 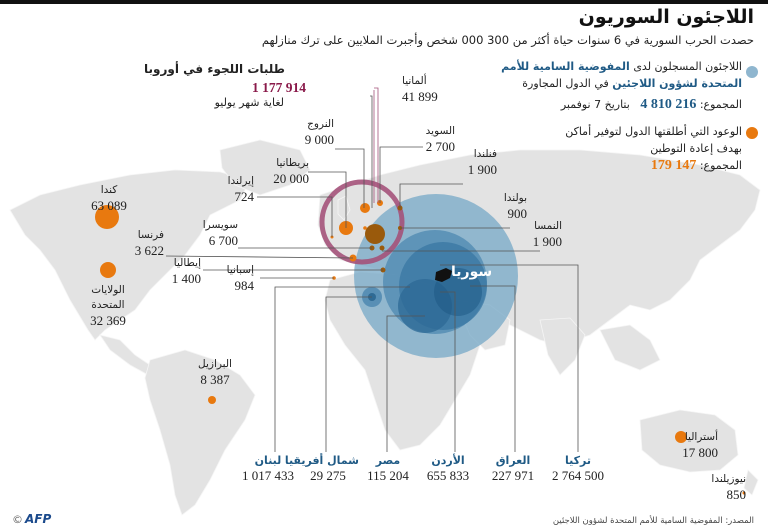 I want to click on syria-shape, so click(x=443, y=275).